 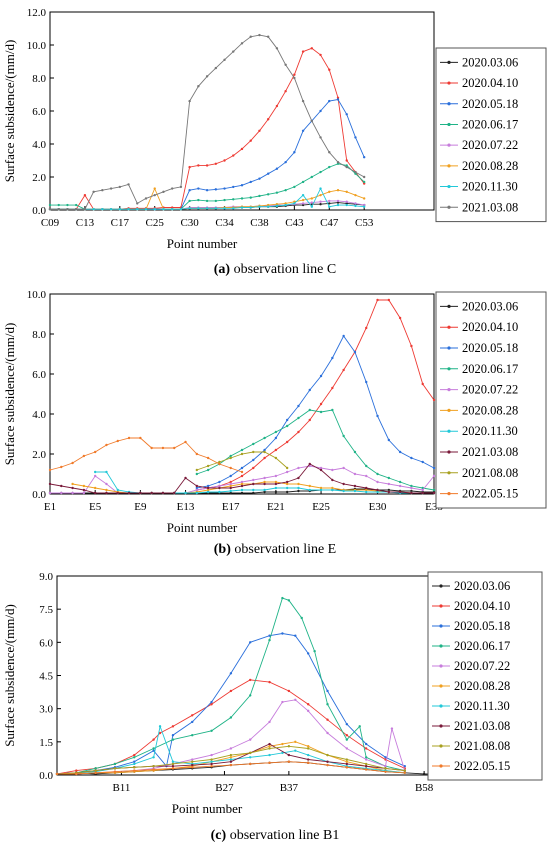 I want to click on series-line, so click(x=207, y=198).